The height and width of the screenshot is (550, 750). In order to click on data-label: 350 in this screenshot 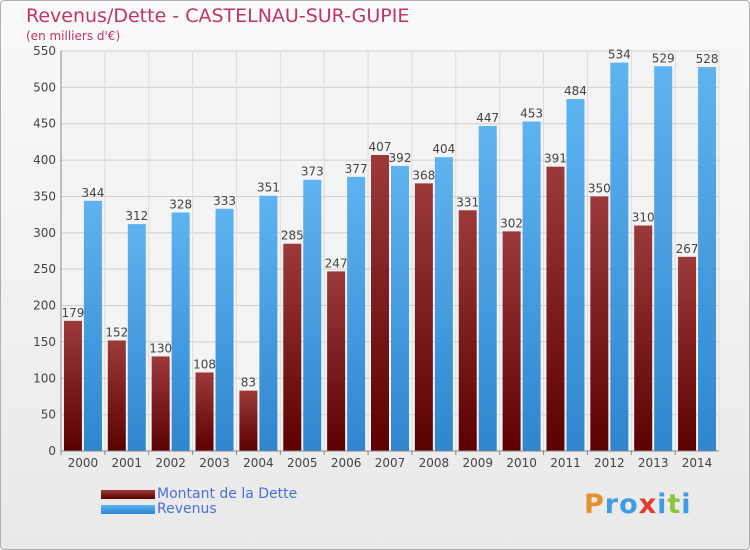, I will do `click(599, 188)`.